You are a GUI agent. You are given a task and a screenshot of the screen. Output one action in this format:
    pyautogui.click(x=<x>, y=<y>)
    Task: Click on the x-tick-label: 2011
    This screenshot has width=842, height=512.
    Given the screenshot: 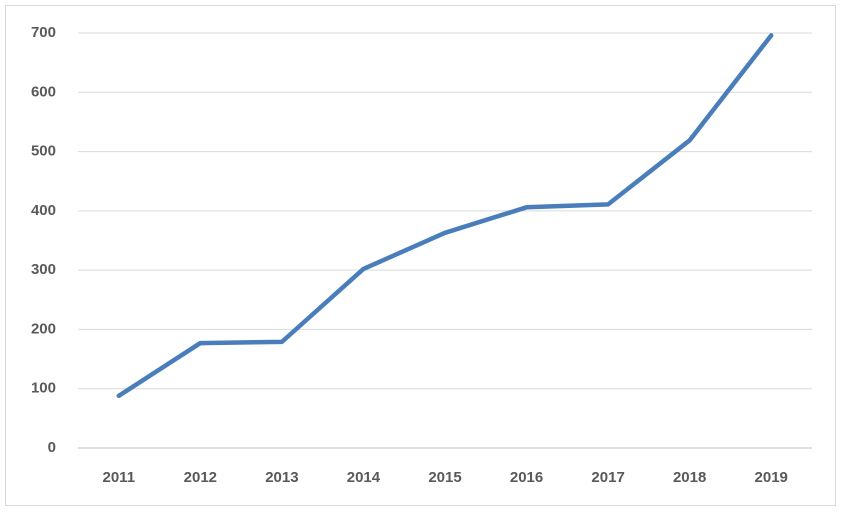 What is the action you would take?
    pyautogui.click(x=119, y=477)
    